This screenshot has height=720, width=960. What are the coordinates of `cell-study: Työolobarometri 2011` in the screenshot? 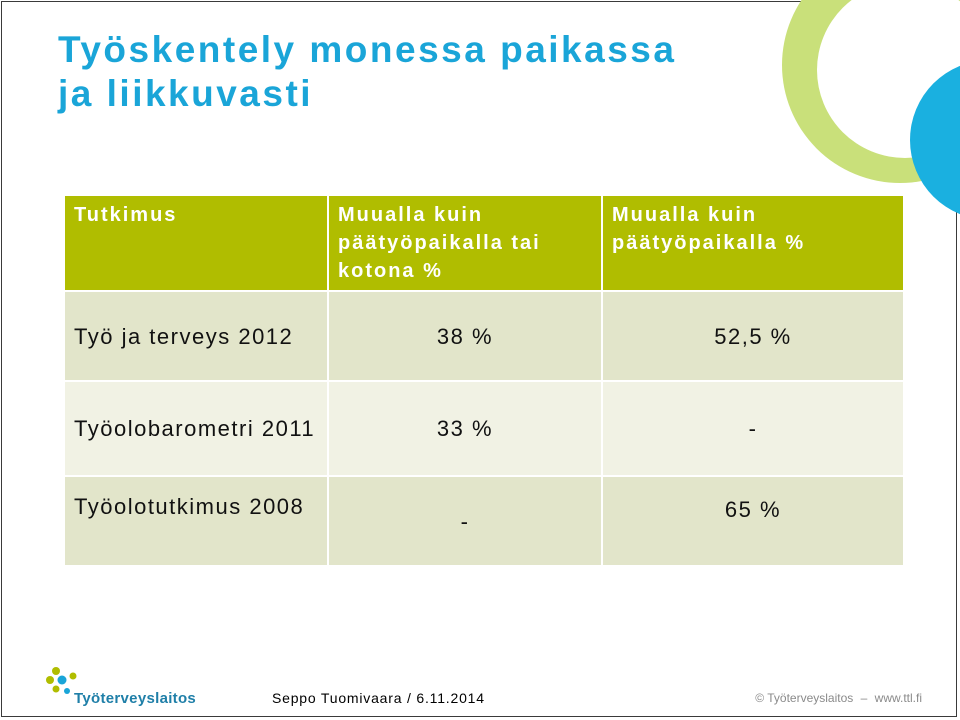 It's located at (196, 428).